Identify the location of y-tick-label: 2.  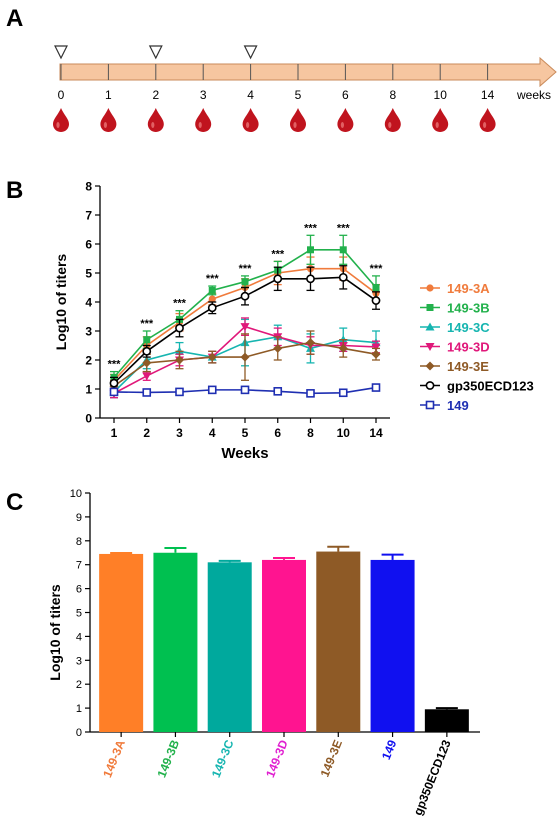
(88, 361).